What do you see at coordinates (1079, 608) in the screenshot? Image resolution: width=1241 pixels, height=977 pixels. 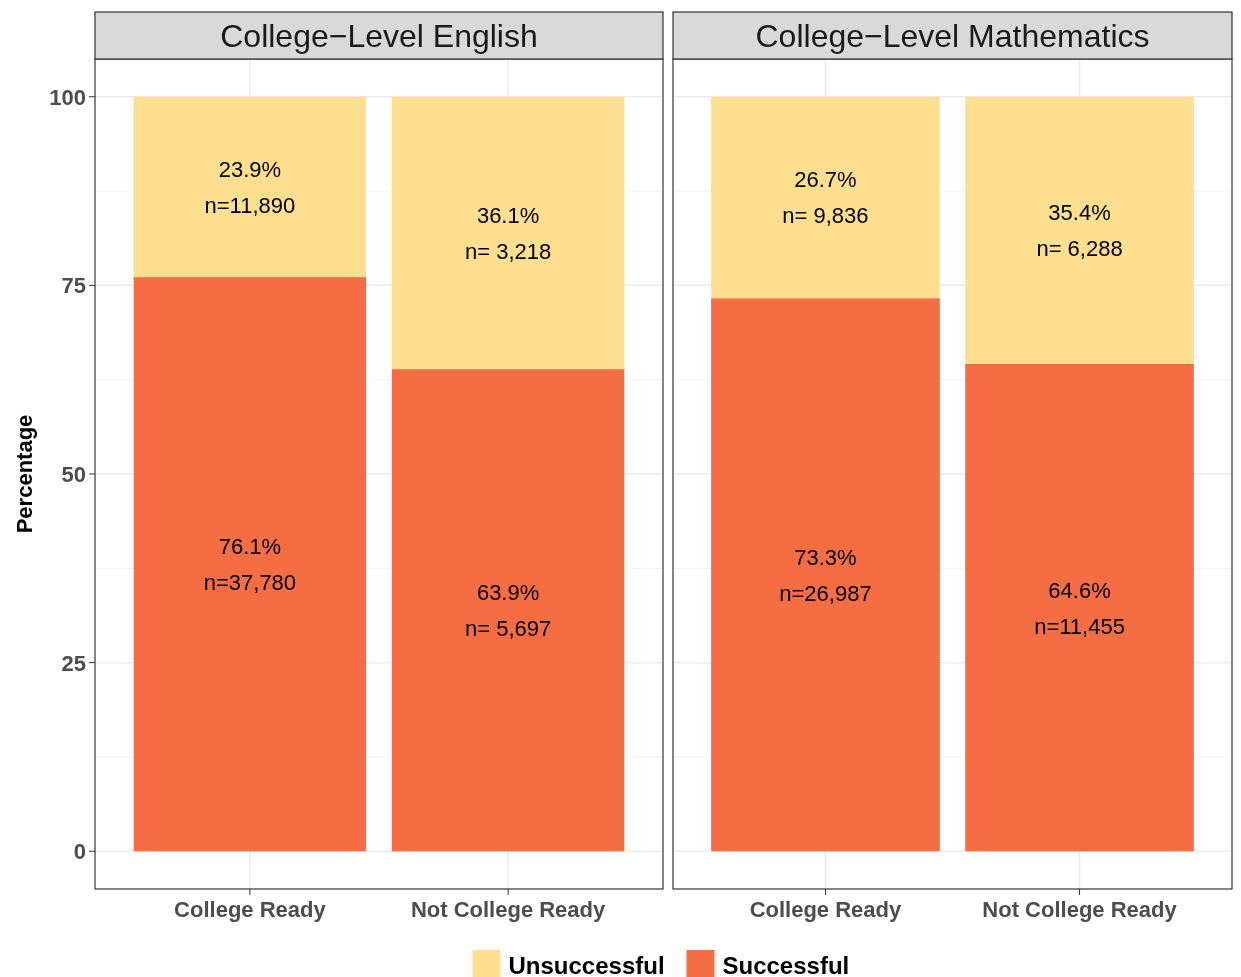 I see `data-label: 64.6% n=11,455` at bounding box center [1079, 608].